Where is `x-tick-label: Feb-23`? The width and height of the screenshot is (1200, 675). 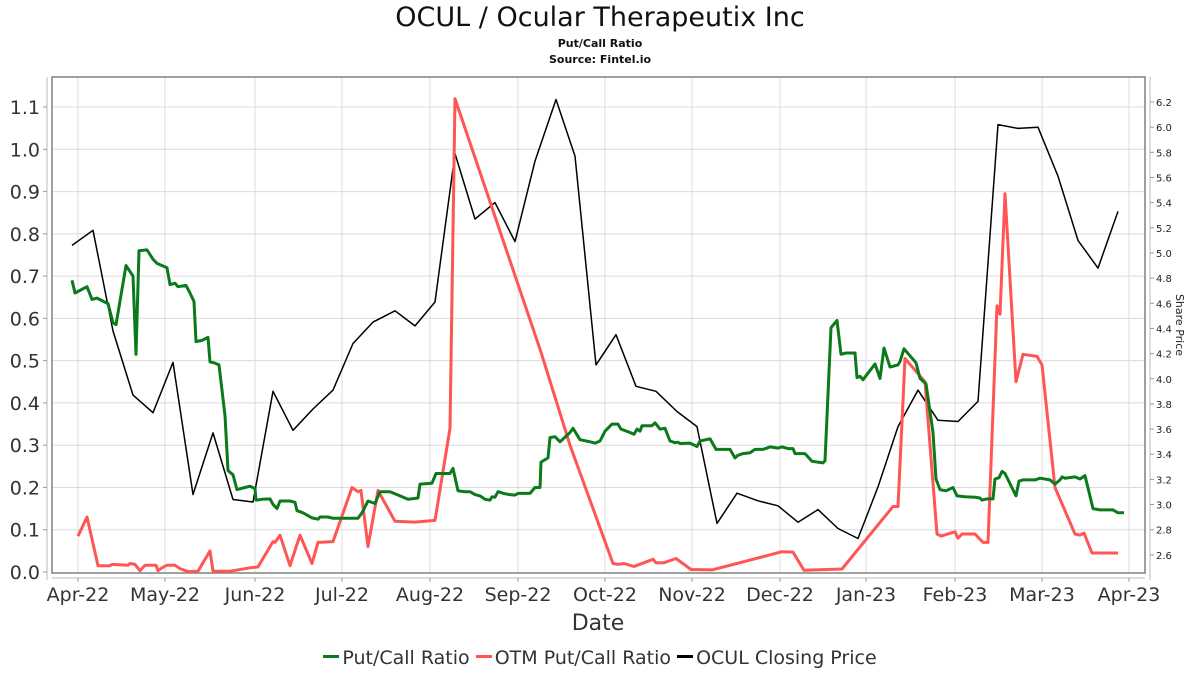 x-tick-label: Feb-23 is located at coordinates (955, 595).